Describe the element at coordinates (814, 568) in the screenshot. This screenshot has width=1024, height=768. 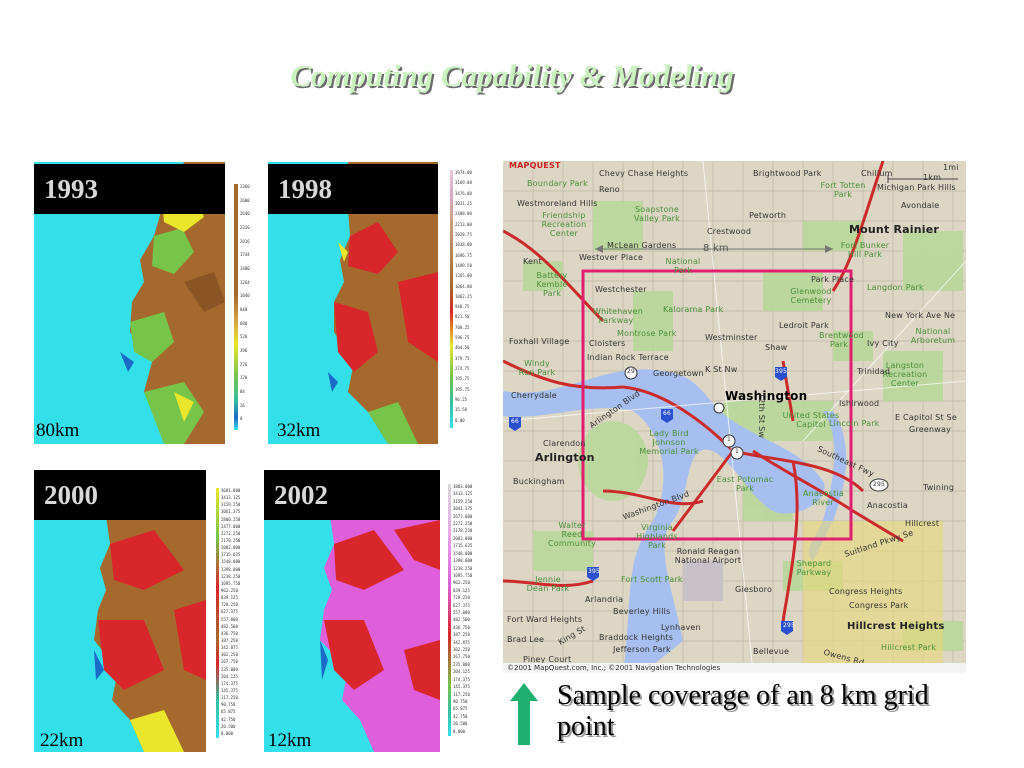
I see `label-shepard-parkway: Shepard Parkway` at that location.